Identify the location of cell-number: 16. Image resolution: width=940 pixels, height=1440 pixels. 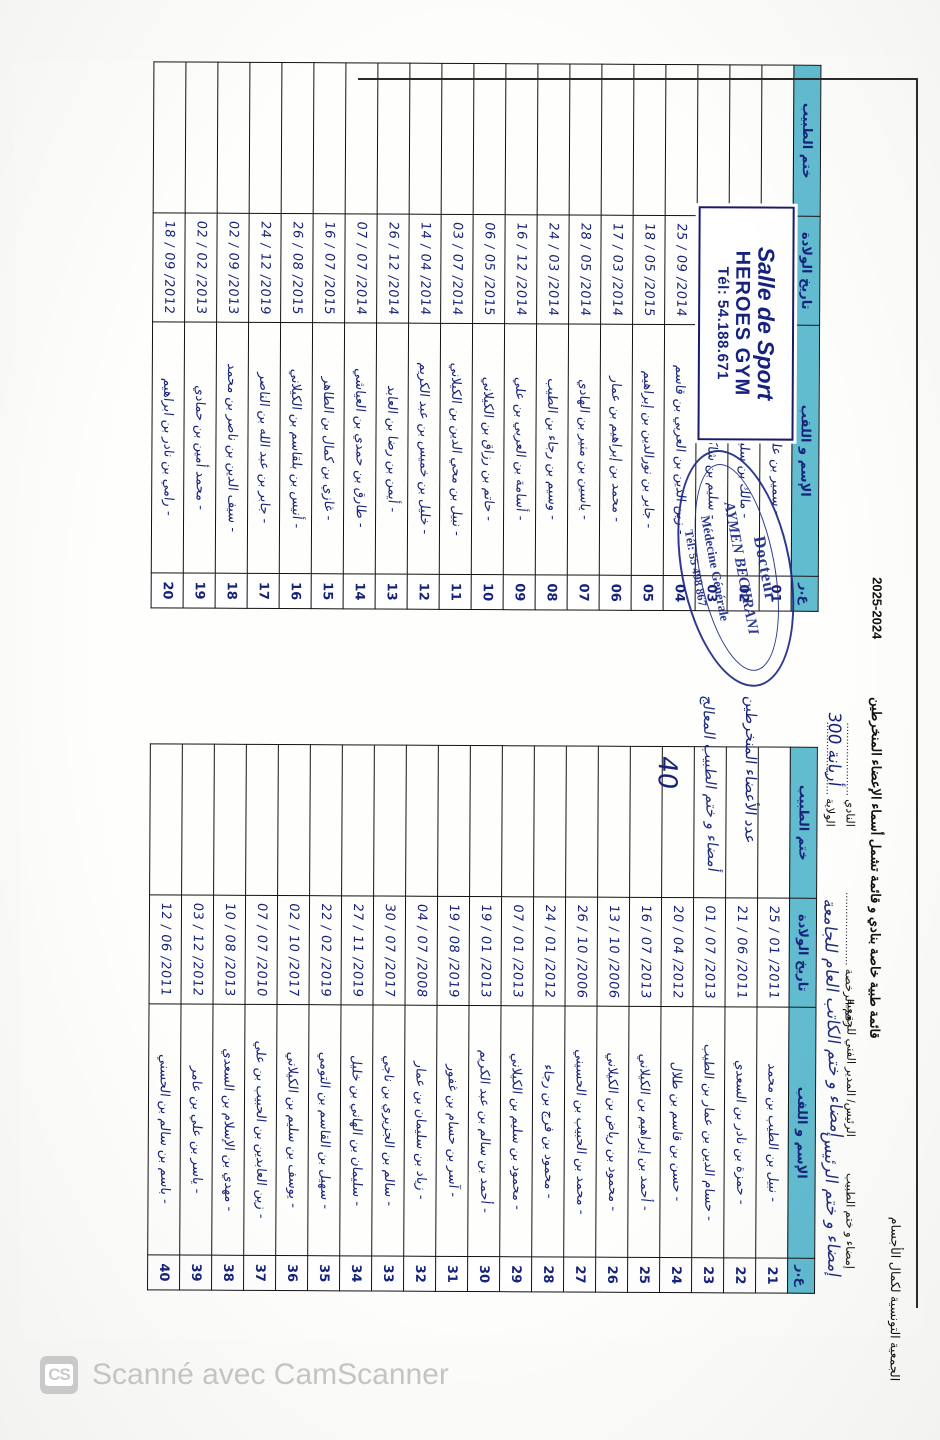
(295, 591).